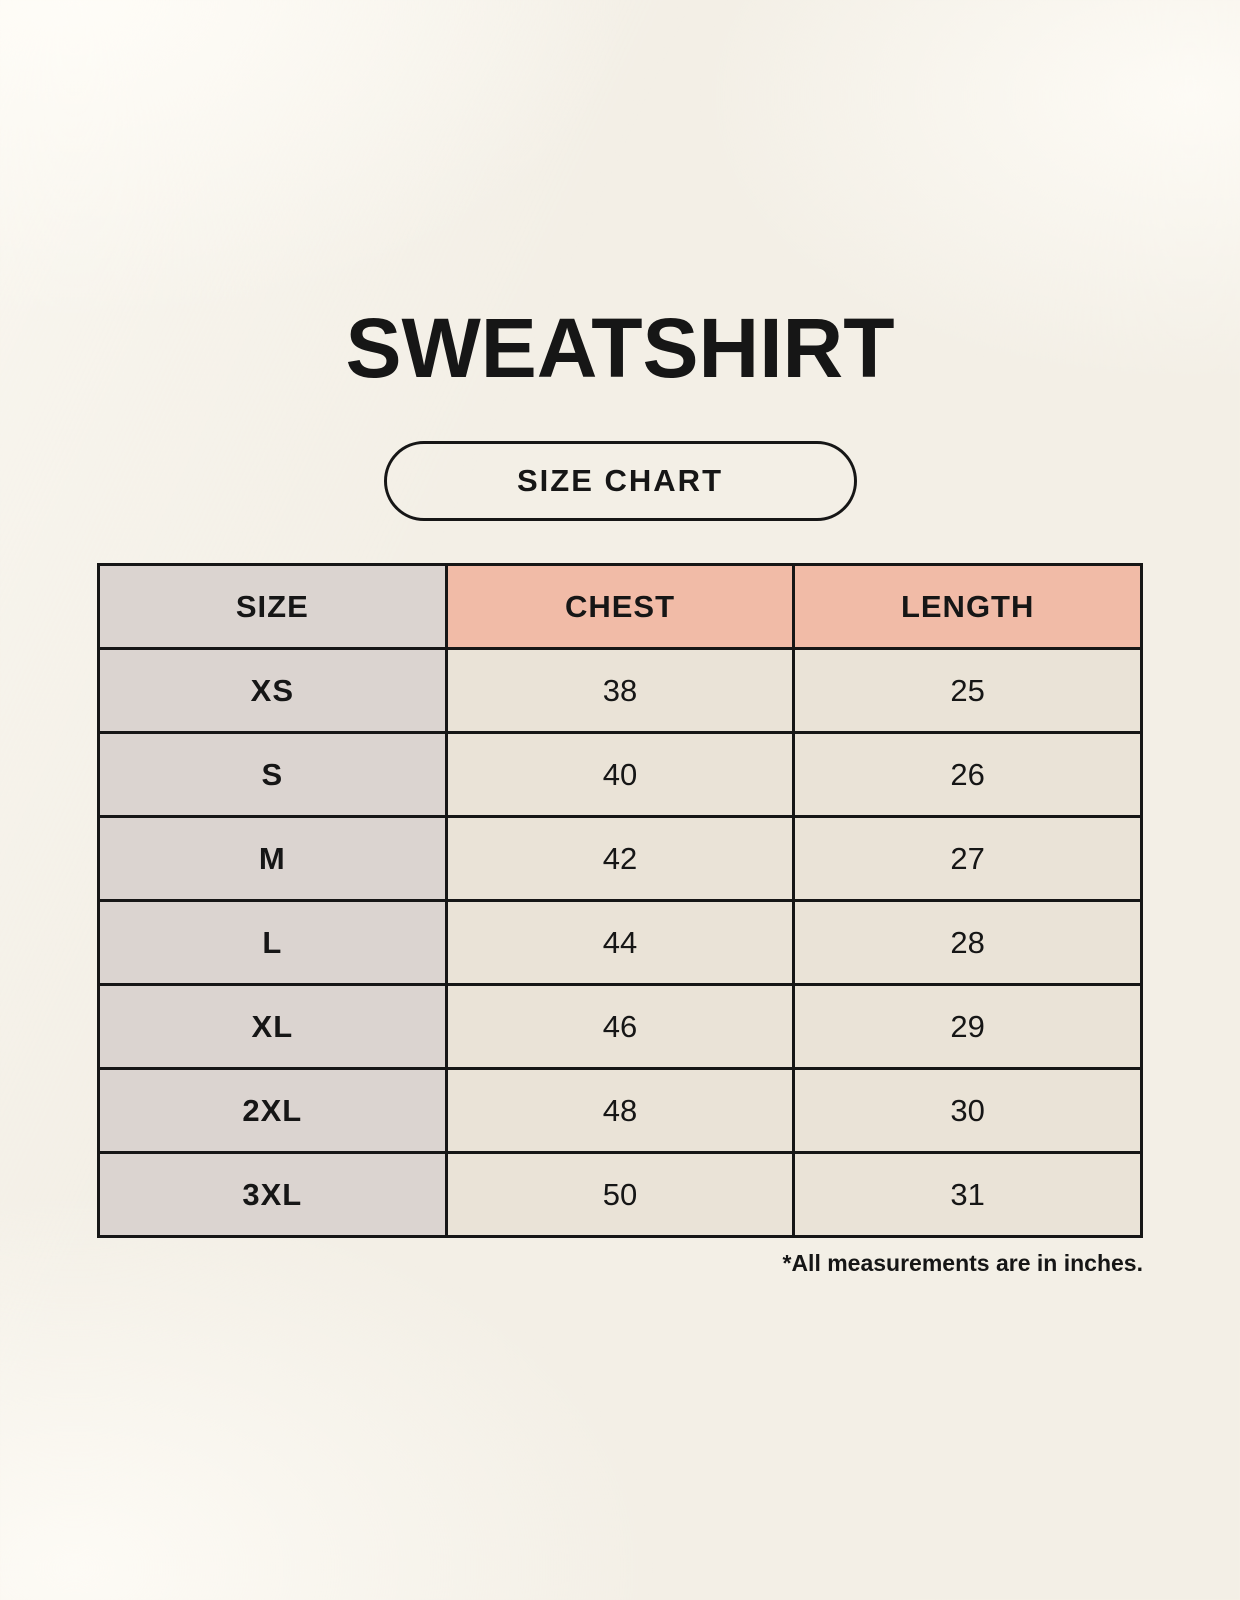 The height and width of the screenshot is (1600, 1240). I want to click on cell-size: 3XL, so click(272, 1194).